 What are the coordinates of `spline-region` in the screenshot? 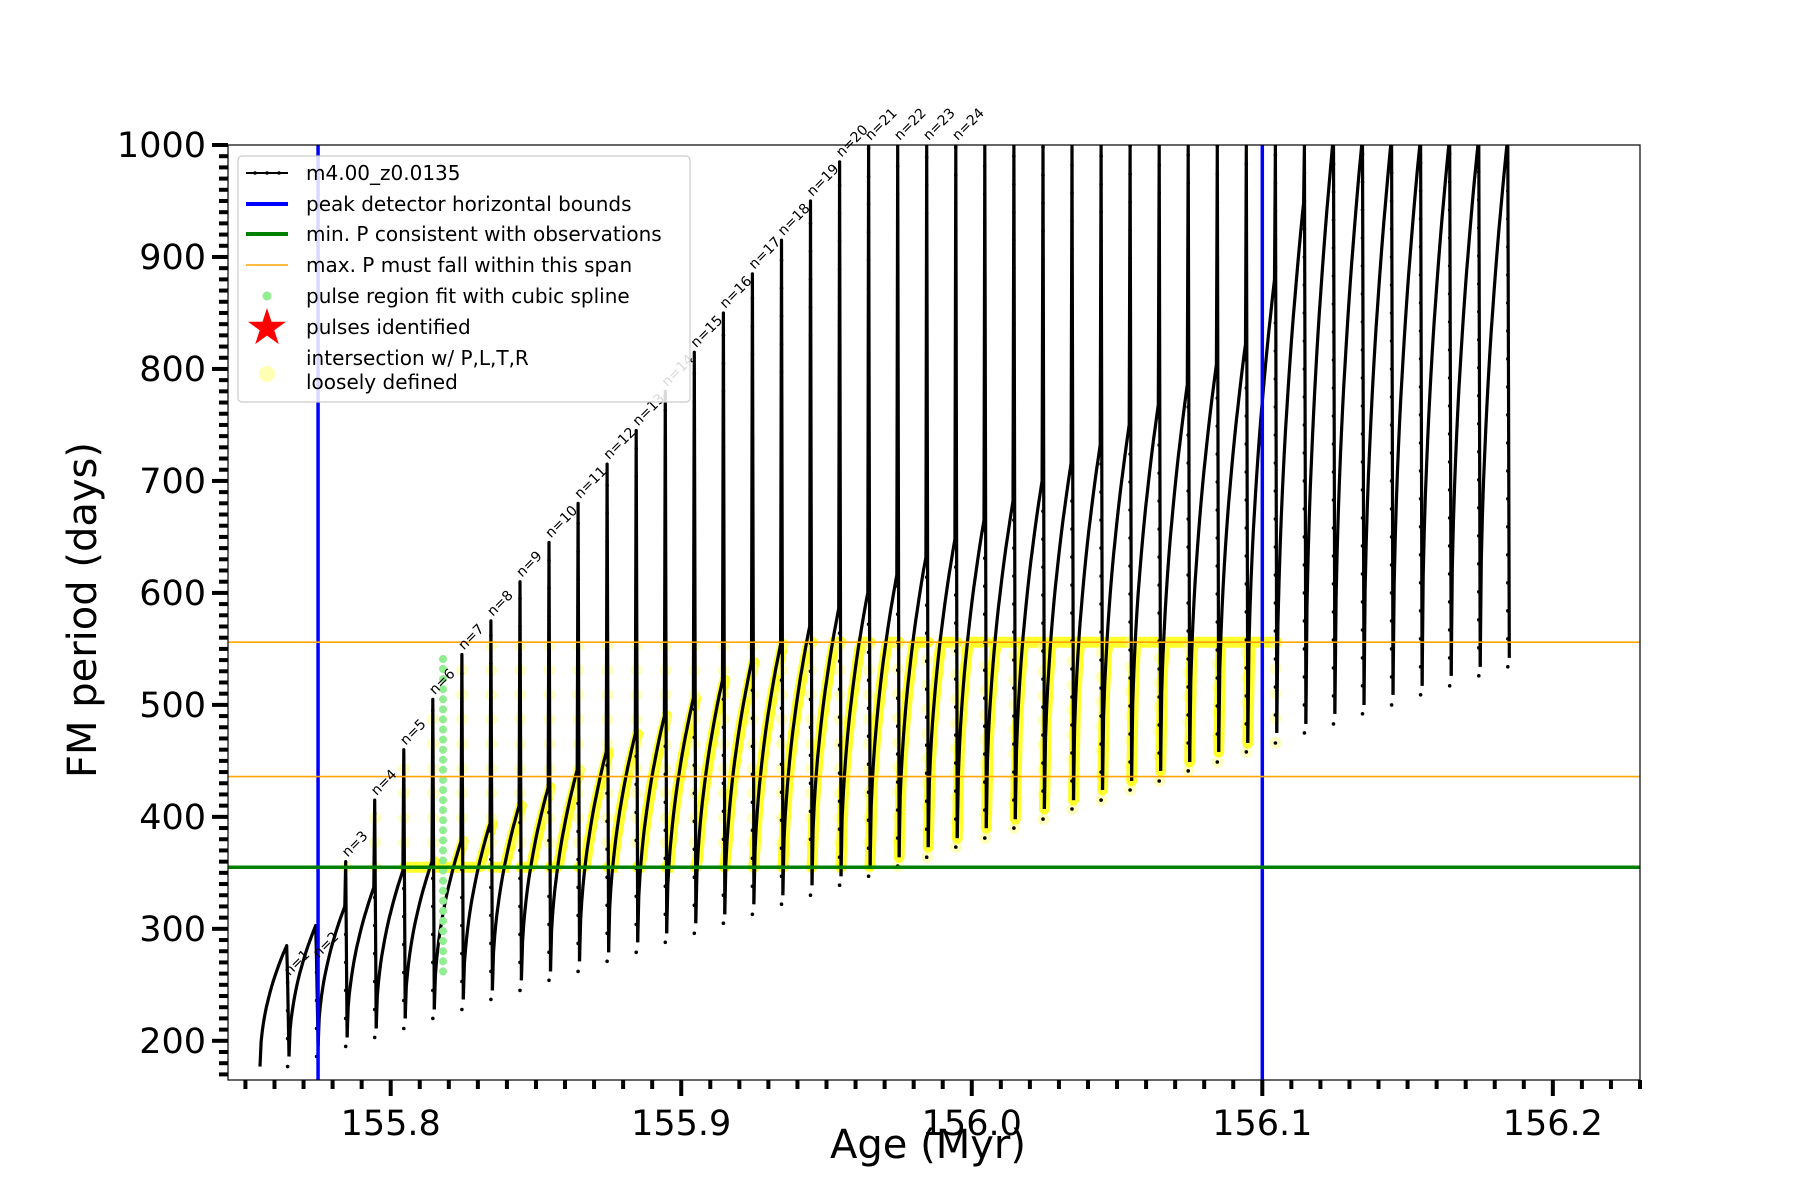 It's located at (443, 815).